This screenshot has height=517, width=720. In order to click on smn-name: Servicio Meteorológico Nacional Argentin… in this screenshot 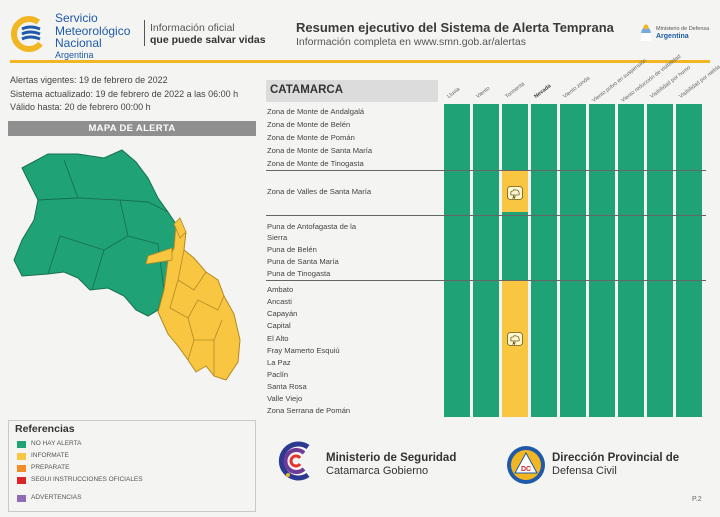, I will do `click(92, 36)`.